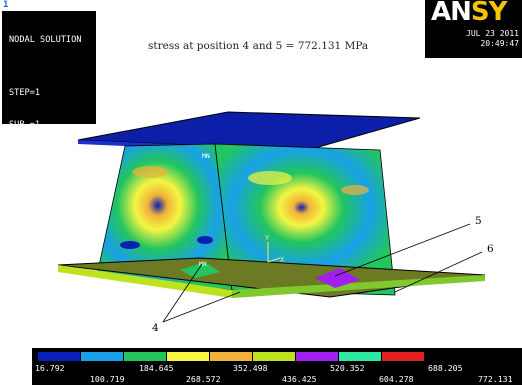  What do you see at coordinates (282, 260) in the screenshot?
I see `axis-x-label: X` at bounding box center [282, 260].